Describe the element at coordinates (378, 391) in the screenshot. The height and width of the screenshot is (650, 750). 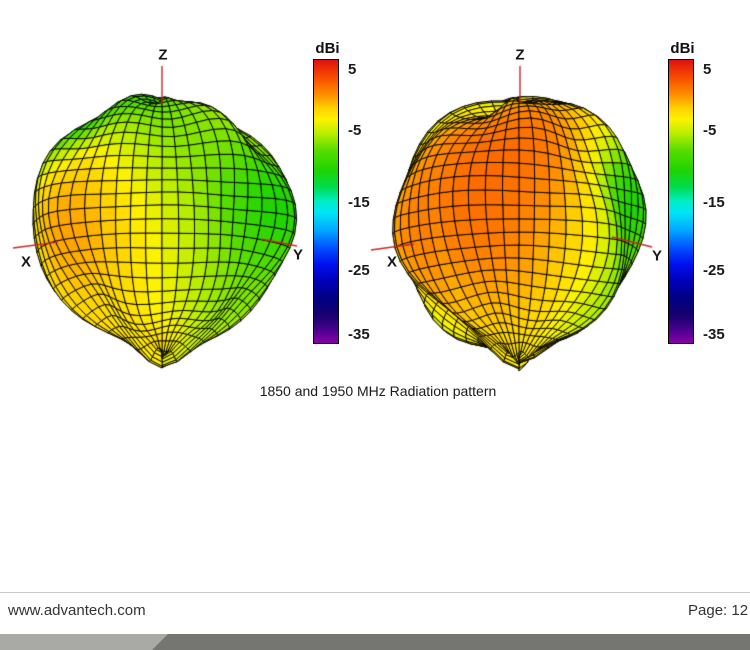
I see `figure-caption: 1850 and 1950 MHz Radiation pattern` at that location.